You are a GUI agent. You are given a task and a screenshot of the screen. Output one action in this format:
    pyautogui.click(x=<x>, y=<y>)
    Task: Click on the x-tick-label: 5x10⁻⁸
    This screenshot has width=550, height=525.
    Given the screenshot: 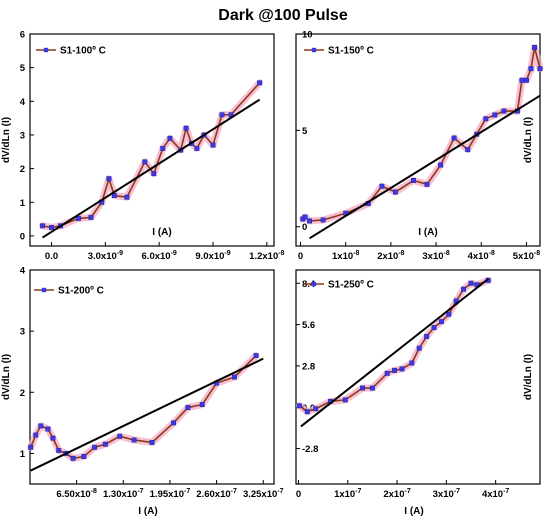 What is the action you would take?
    pyautogui.click(x=526, y=256)
    